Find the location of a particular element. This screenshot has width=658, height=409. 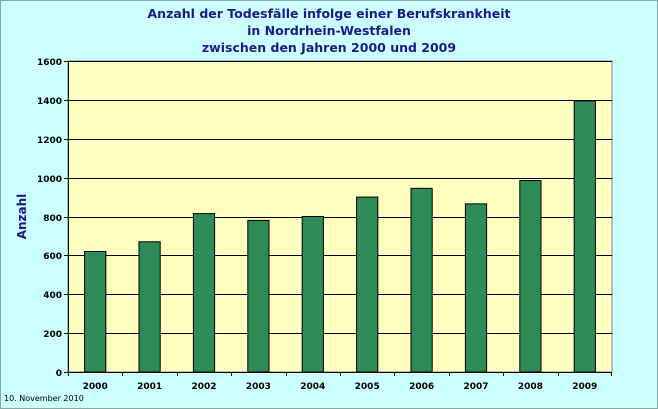

x-tick-label: 2009 is located at coordinates (584, 387).